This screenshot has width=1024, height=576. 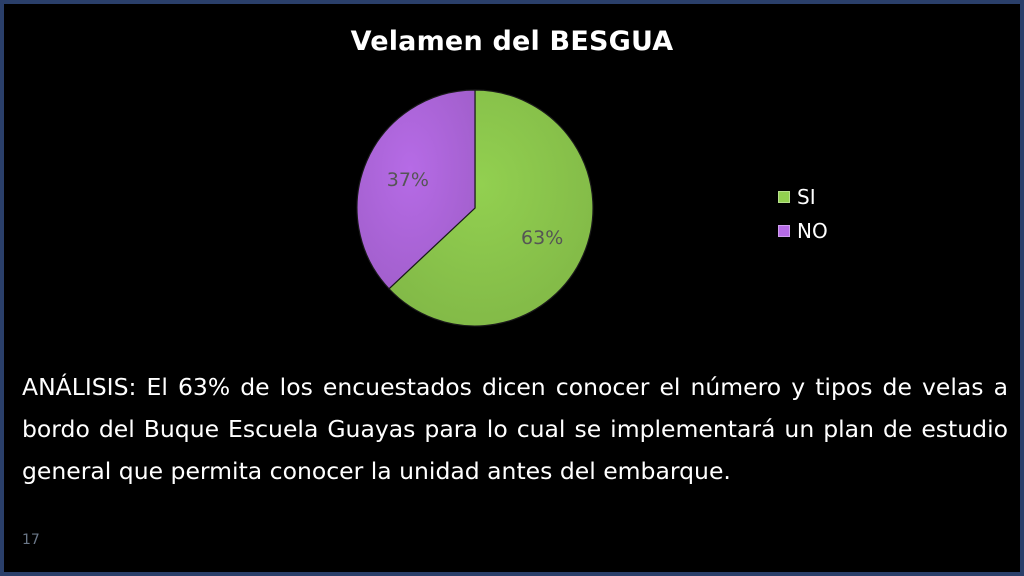 What do you see at coordinates (784, 197) in the screenshot?
I see `legend-swatch-si` at bounding box center [784, 197].